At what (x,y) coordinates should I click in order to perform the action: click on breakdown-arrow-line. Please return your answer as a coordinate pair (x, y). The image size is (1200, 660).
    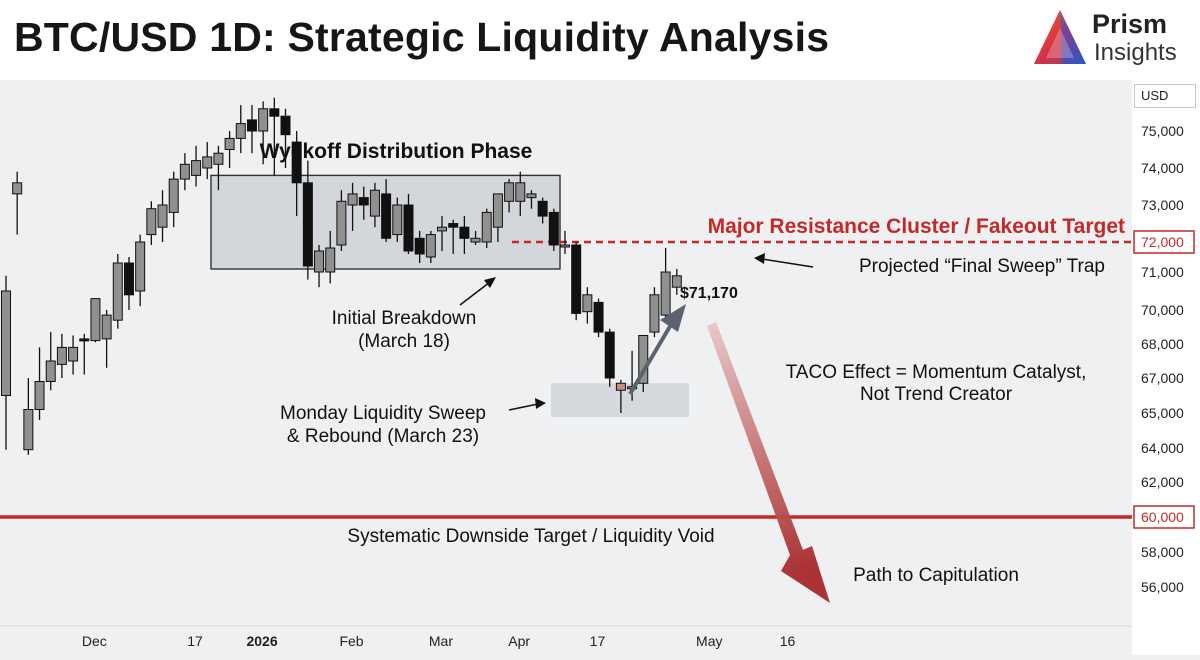
    Looking at the image, I should click on (475, 293).